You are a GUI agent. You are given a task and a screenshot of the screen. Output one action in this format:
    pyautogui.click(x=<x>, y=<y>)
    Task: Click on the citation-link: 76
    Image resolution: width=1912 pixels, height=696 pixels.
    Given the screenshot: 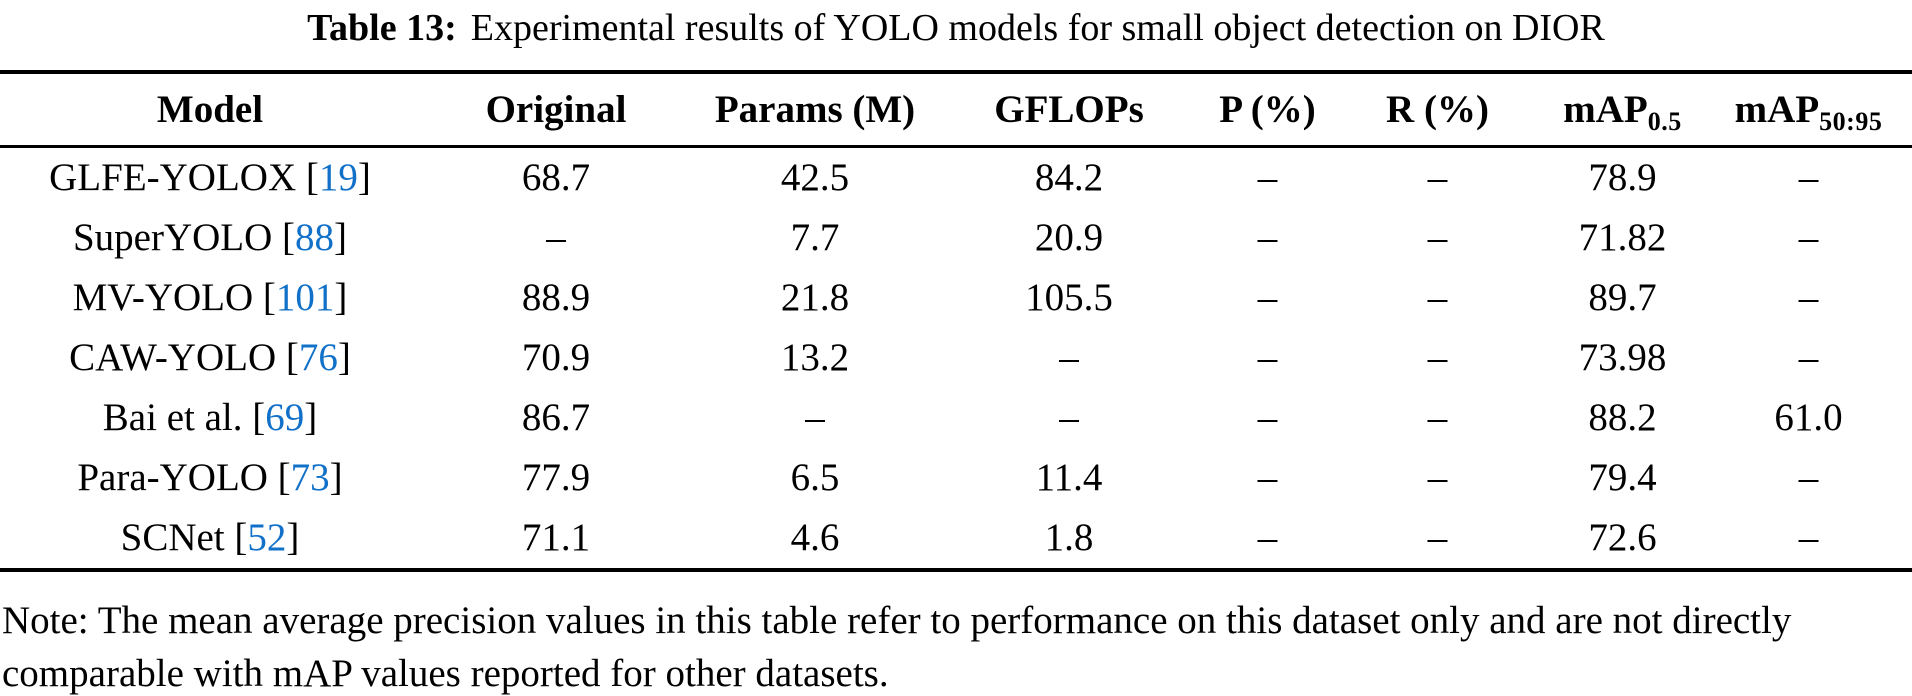 What is the action you would take?
    pyautogui.click(x=318, y=358)
    